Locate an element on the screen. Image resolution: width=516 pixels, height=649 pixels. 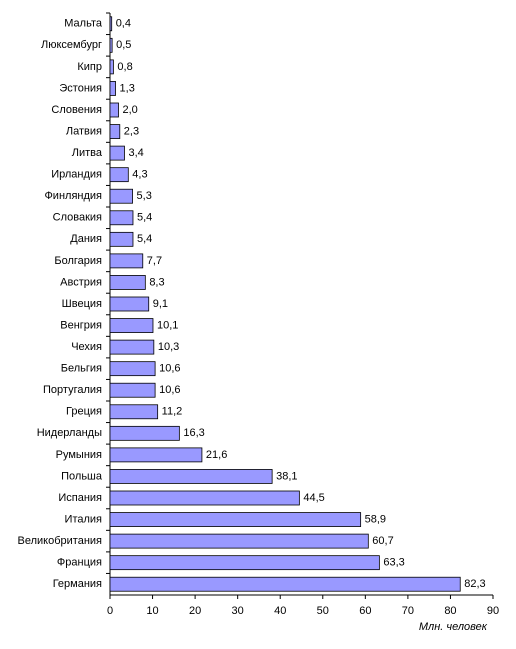
y-tick-label: Венгрия is located at coordinates (81, 325).